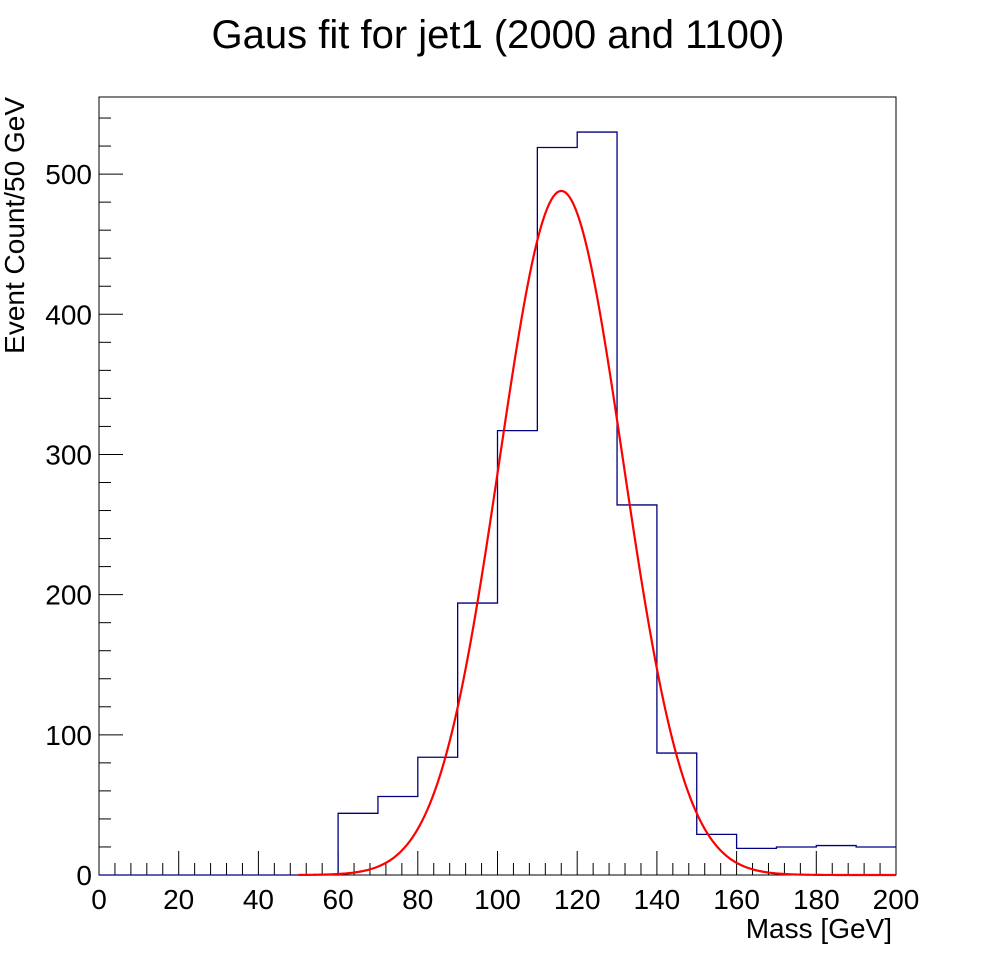 The width and height of the screenshot is (996, 972). Describe the element at coordinates (816, 899) in the screenshot. I see `x-tick-label: 180` at that location.